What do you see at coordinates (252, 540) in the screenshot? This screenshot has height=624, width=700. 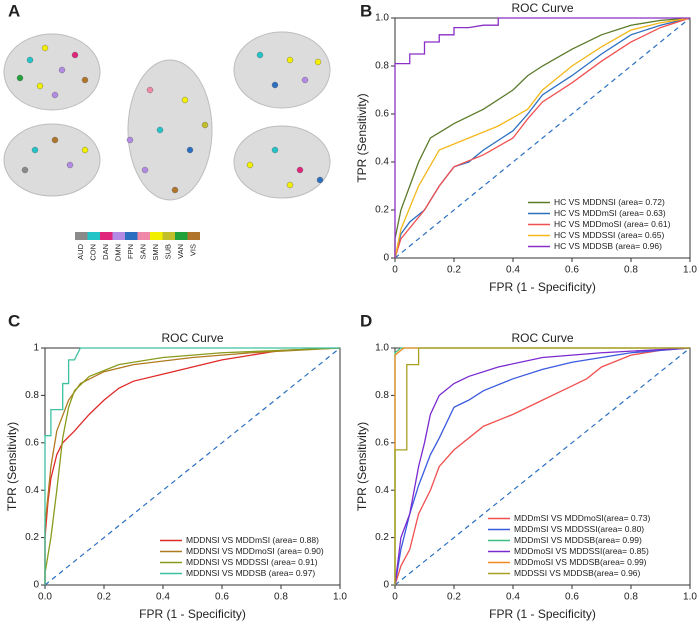 I see `legend-label: MDDNSI VS MDDmSI (area= 0.88)` at bounding box center [252, 540].